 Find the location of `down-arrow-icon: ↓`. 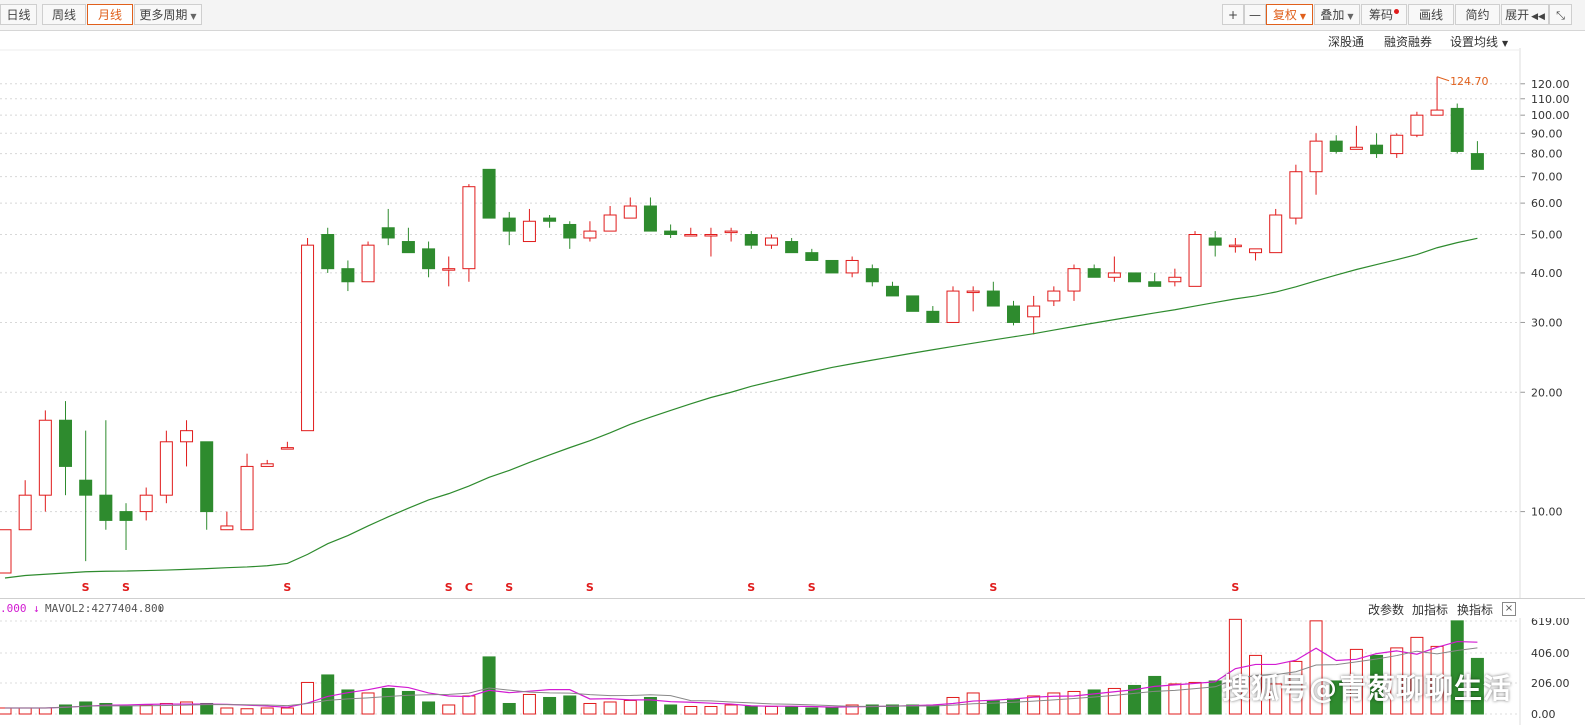

down-arrow-icon: ↓ is located at coordinates (36, 608).